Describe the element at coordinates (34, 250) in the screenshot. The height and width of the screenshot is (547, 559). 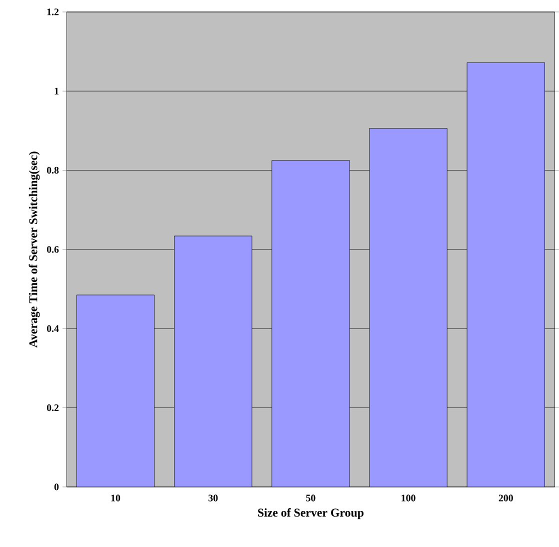
I see `y-axis-title: Average Time of Server Switching(sec)` at that location.